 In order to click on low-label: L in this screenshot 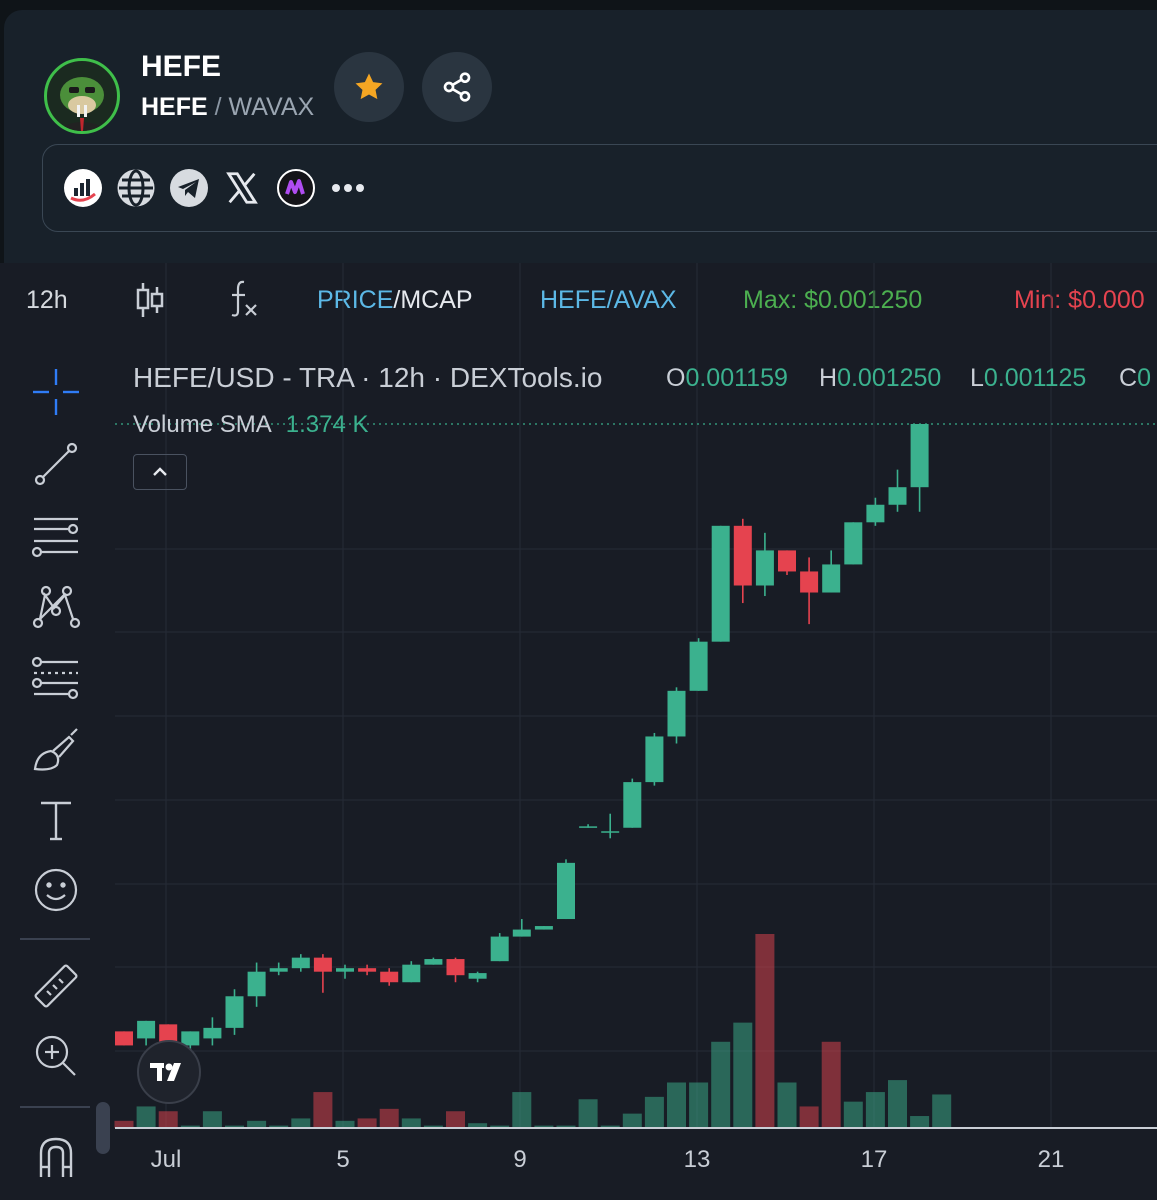, I will do `click(977, 378)`.